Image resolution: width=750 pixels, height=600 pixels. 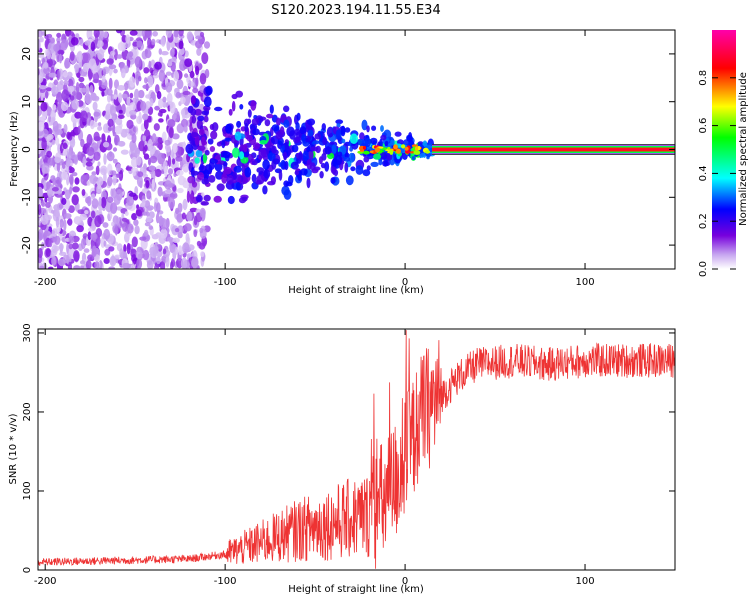 I want to click on snr-ytick-label: 300, so click(x=27, y=332).